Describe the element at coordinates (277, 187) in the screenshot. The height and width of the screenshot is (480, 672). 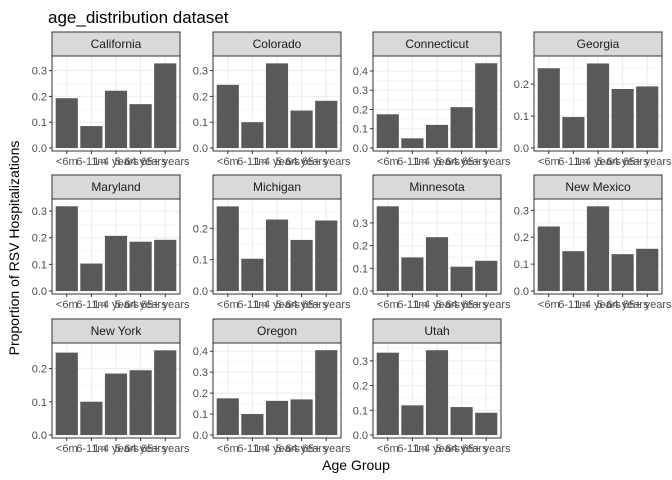
I see `strip-label: Michigan` at that location.